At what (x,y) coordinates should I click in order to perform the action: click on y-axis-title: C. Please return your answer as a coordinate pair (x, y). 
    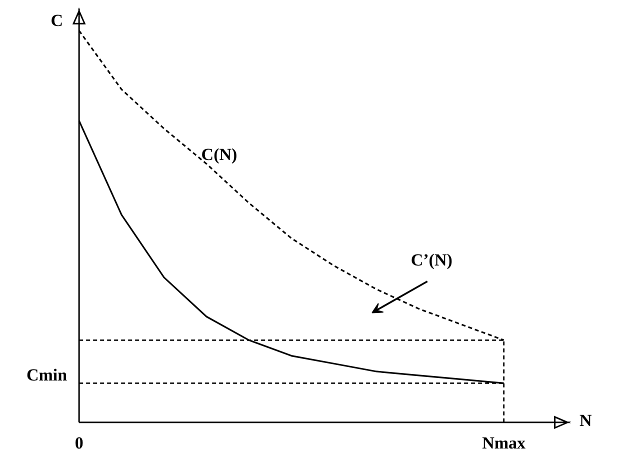
    Looking at the image, I should click on (57, 20).